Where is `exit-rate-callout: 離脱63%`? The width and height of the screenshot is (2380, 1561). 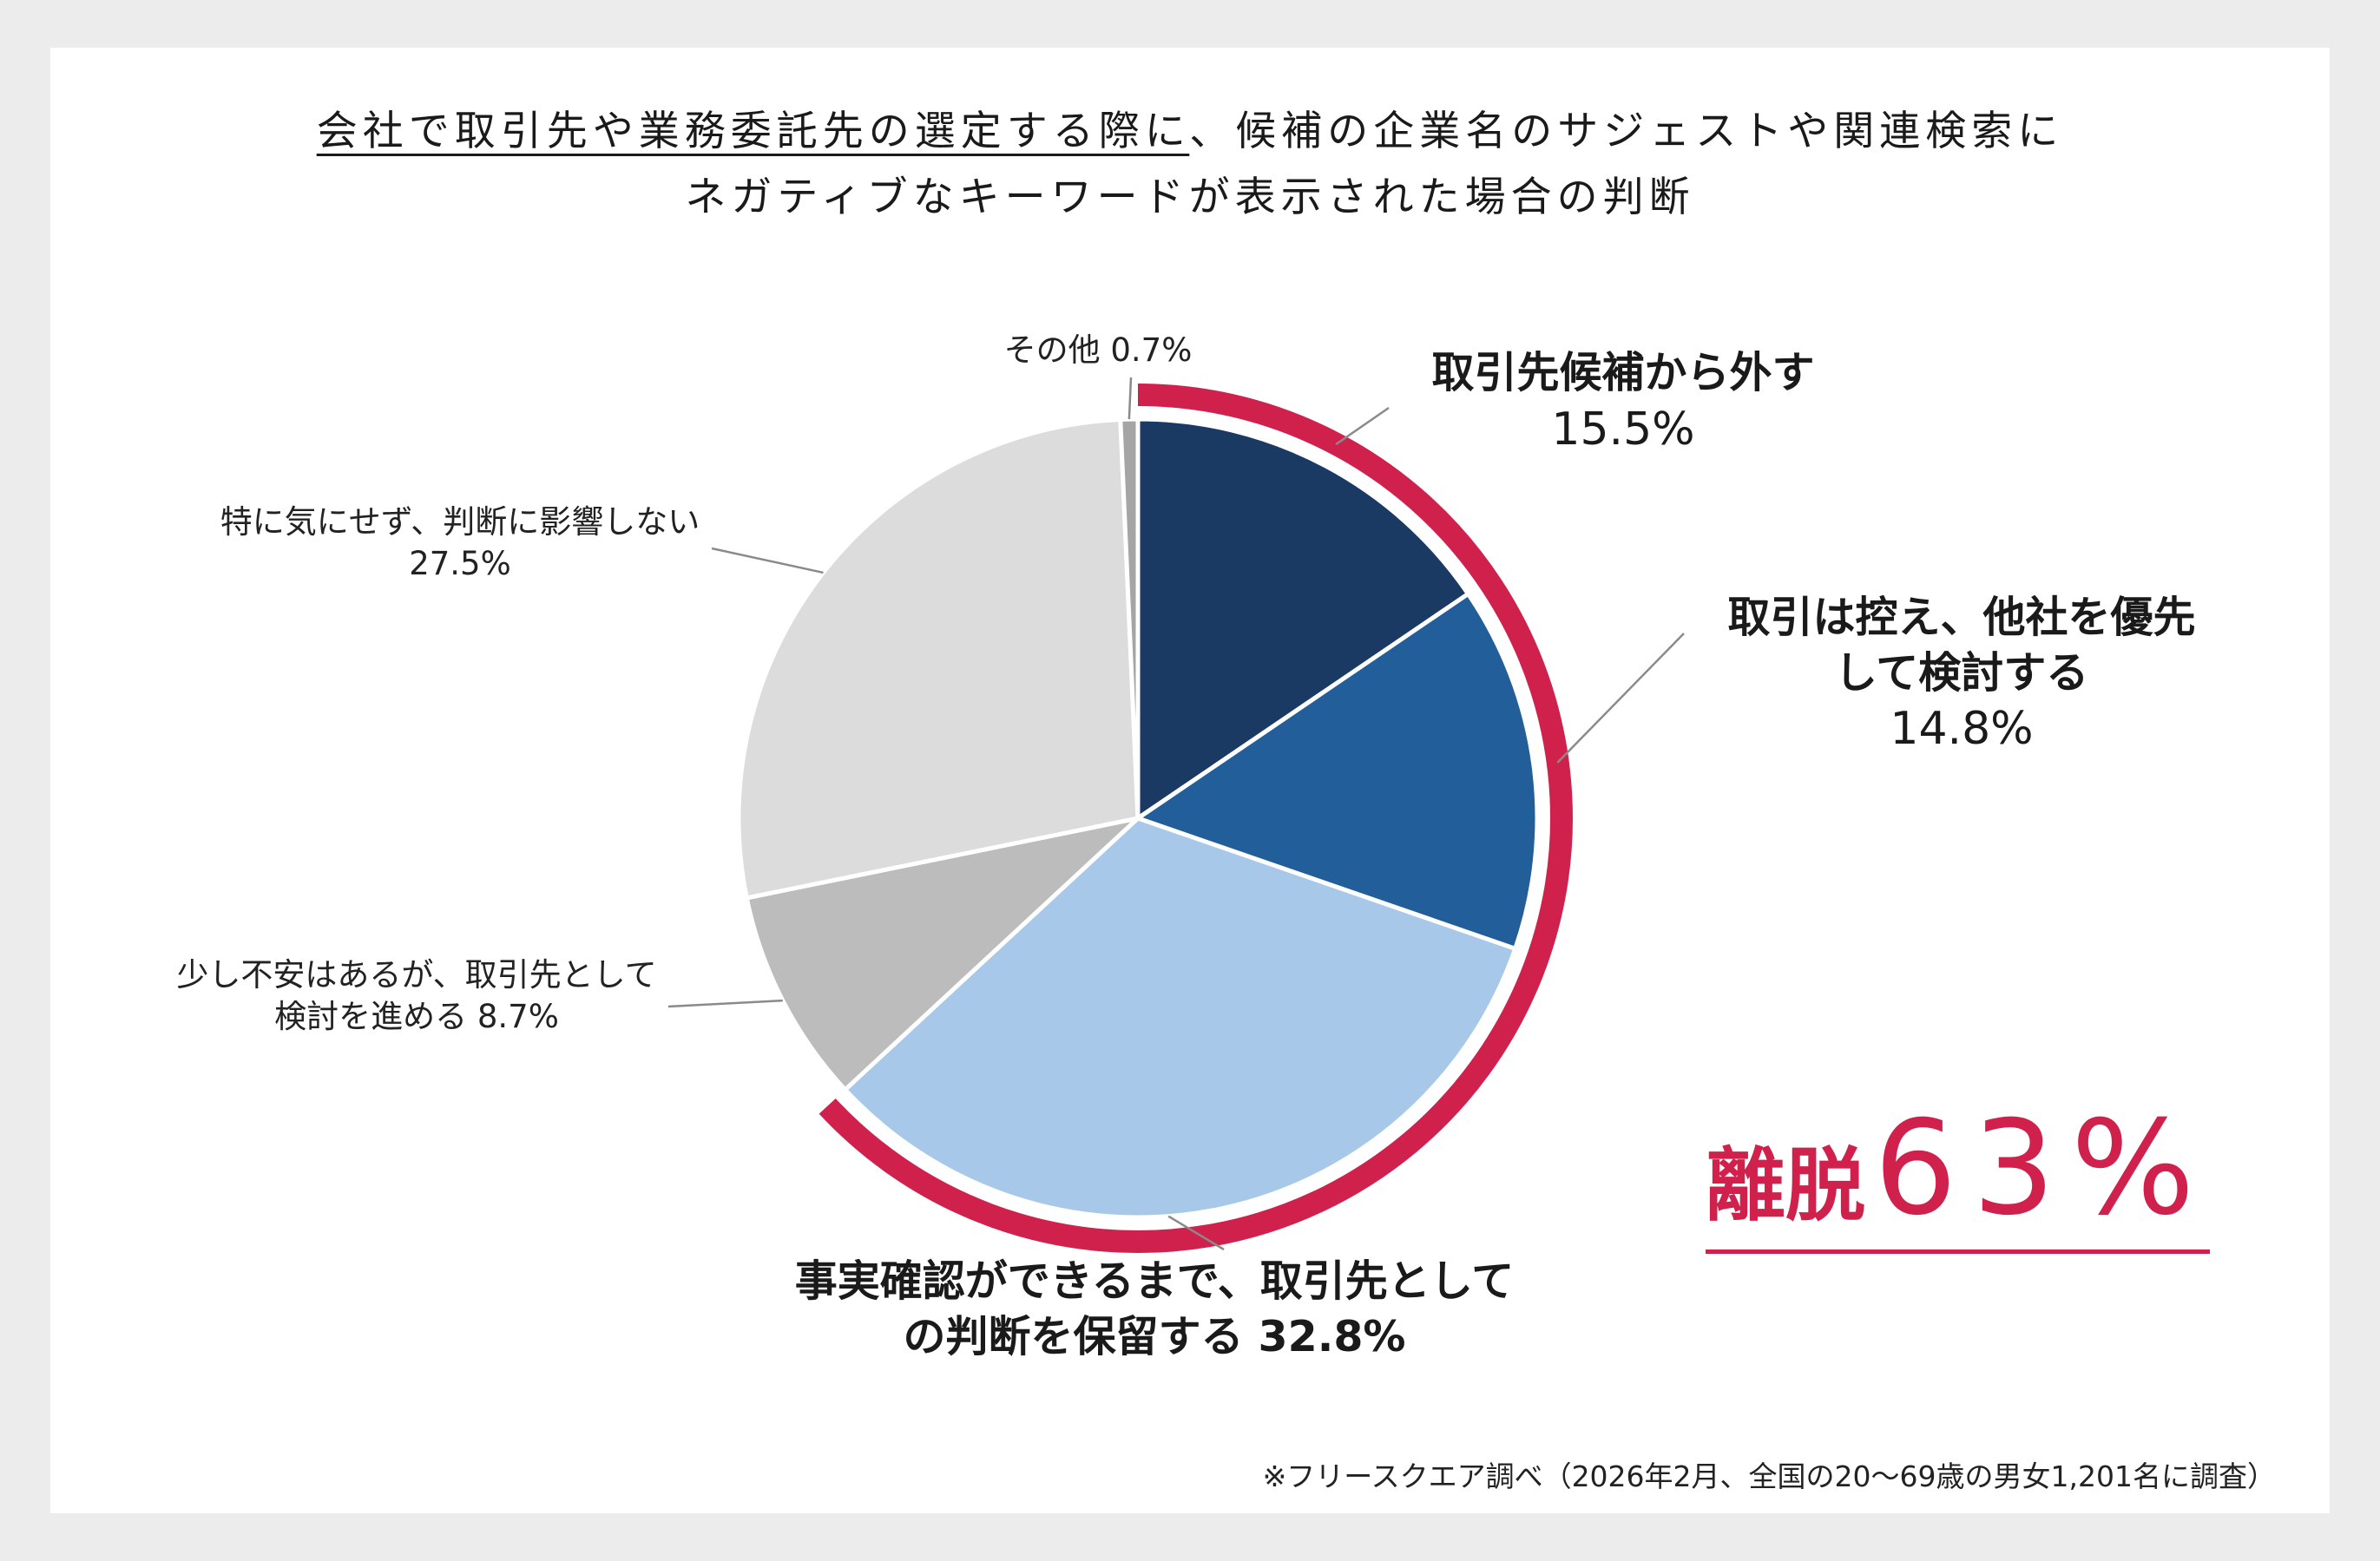 exit-rate-callout: 離脱63% is located at coordinates (1958, 1173).